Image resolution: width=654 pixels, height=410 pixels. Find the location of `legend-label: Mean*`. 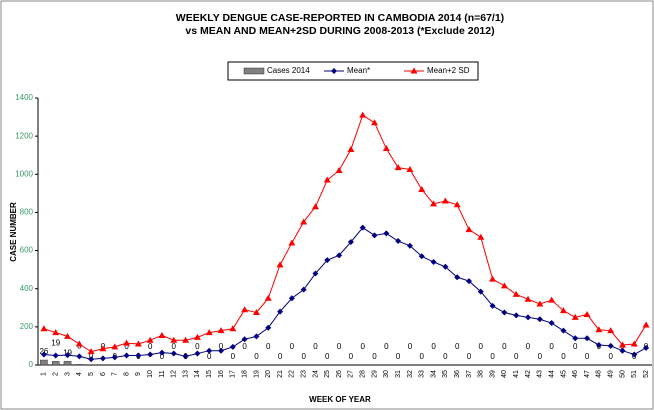

legend-label: Mean* is located at coordinates (358, 70).